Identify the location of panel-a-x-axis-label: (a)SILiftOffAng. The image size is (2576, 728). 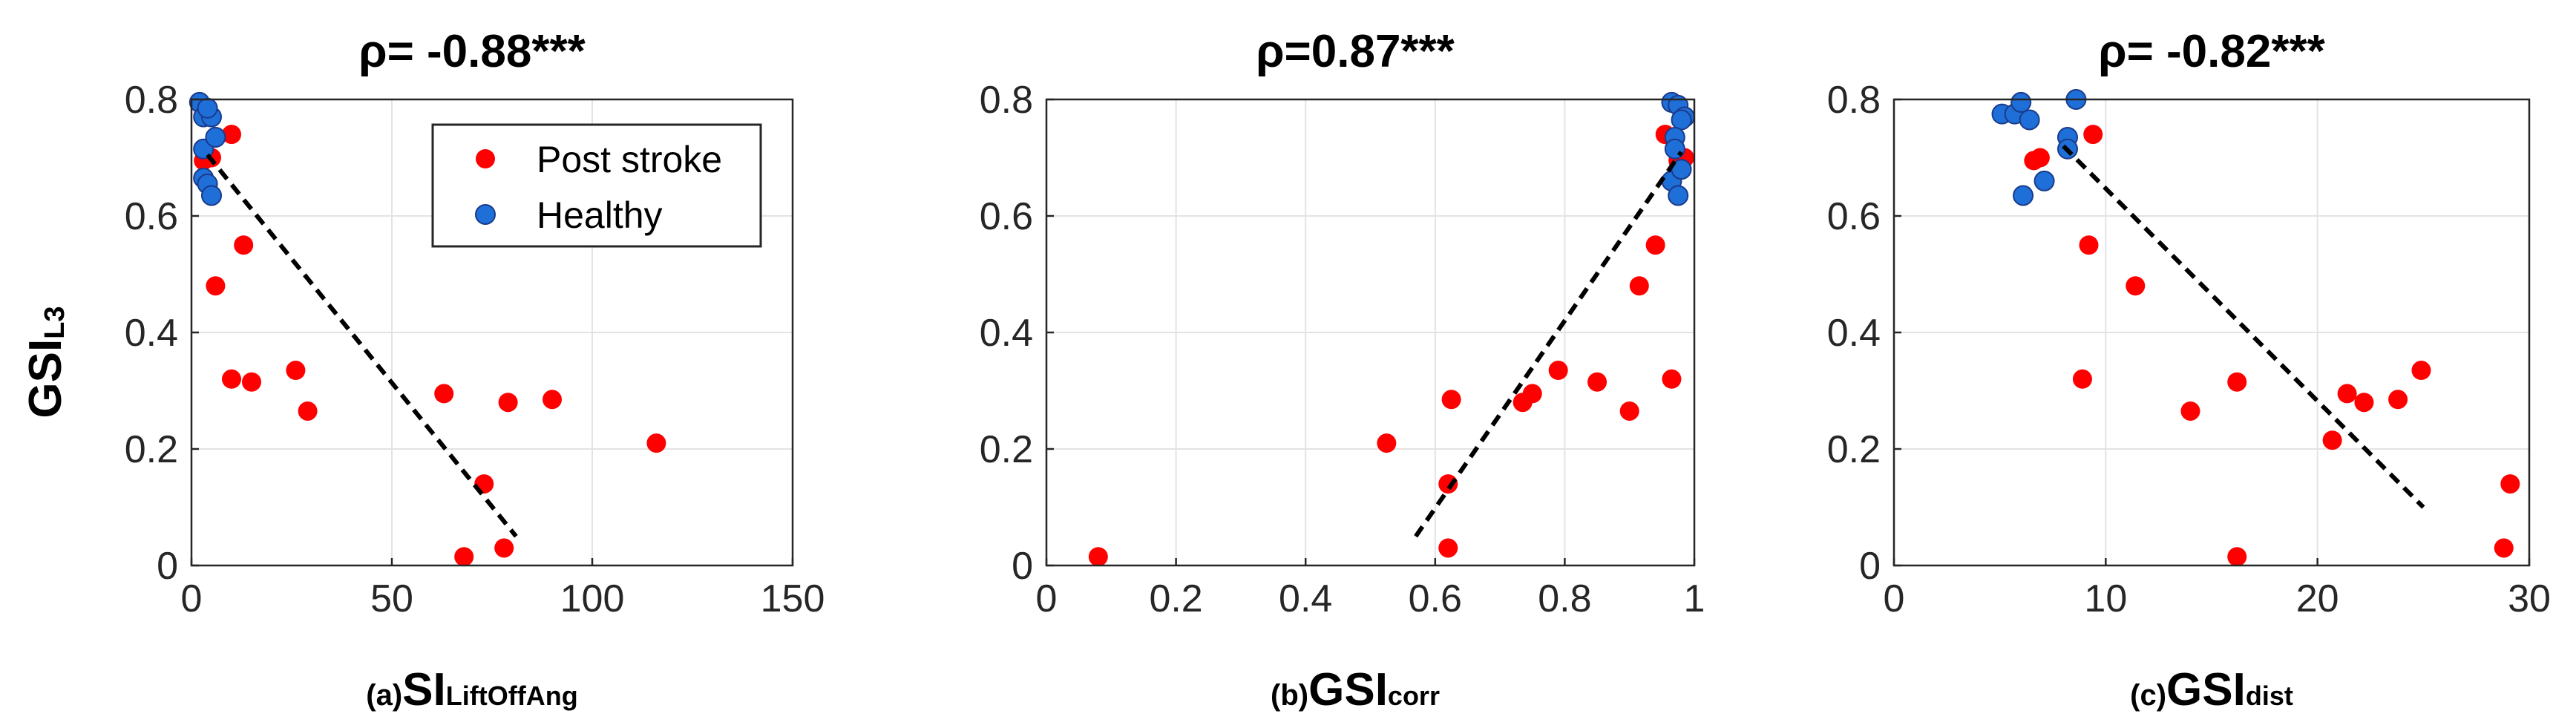
(471, 690).